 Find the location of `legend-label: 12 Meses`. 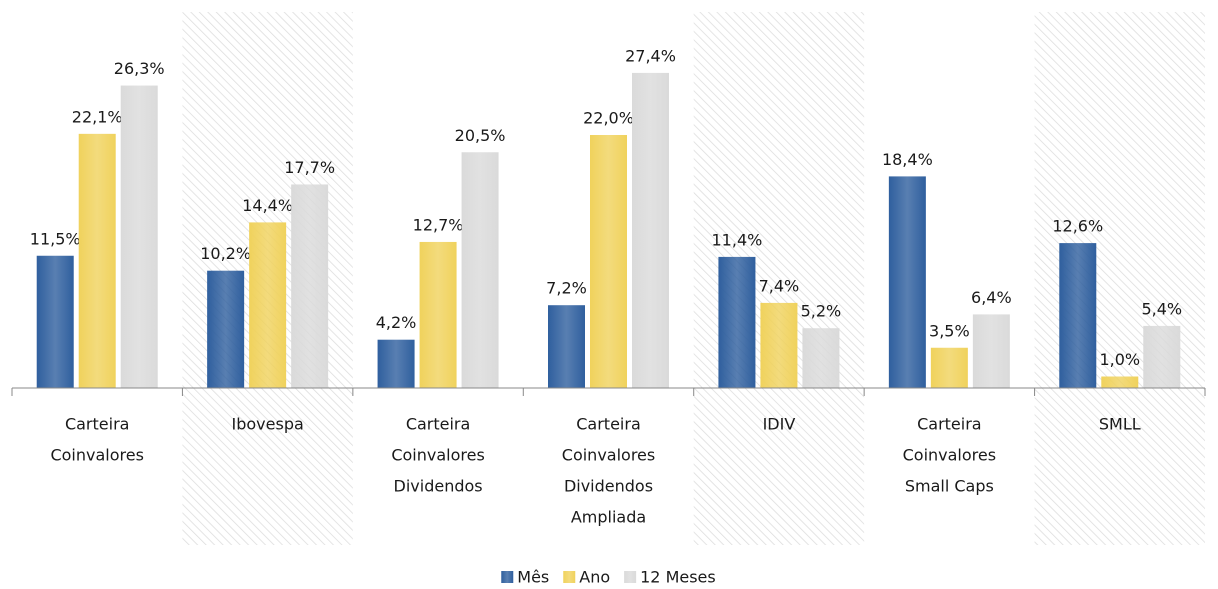

legend-label: 12 Meses is located at coordinates (678, 577).